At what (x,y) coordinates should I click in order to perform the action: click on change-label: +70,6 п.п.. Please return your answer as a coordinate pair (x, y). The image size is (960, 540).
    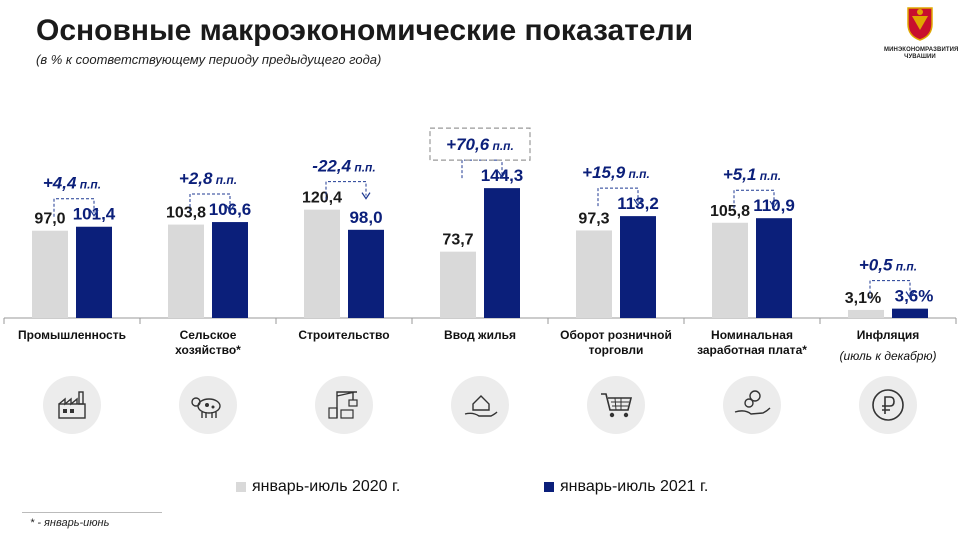
    Looking at the image, I should click on (480, 144).